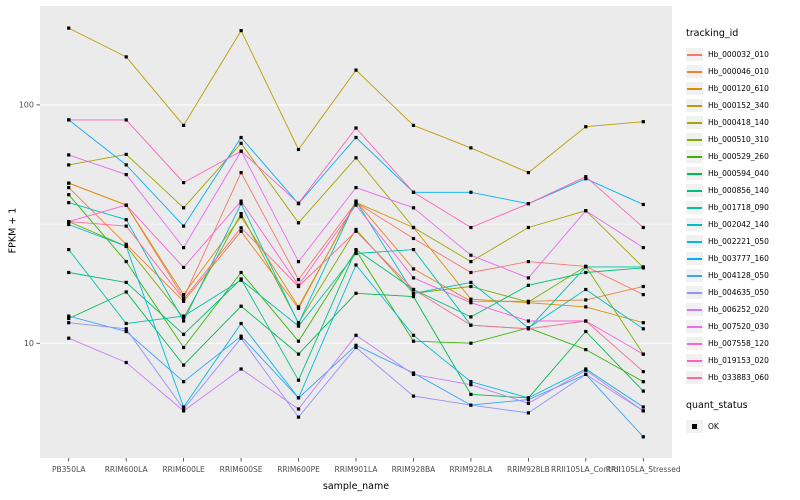  Describe the element at coordinates (69, 469) in the screenshot. I see `x-tick-label: PB350LA` at that location.